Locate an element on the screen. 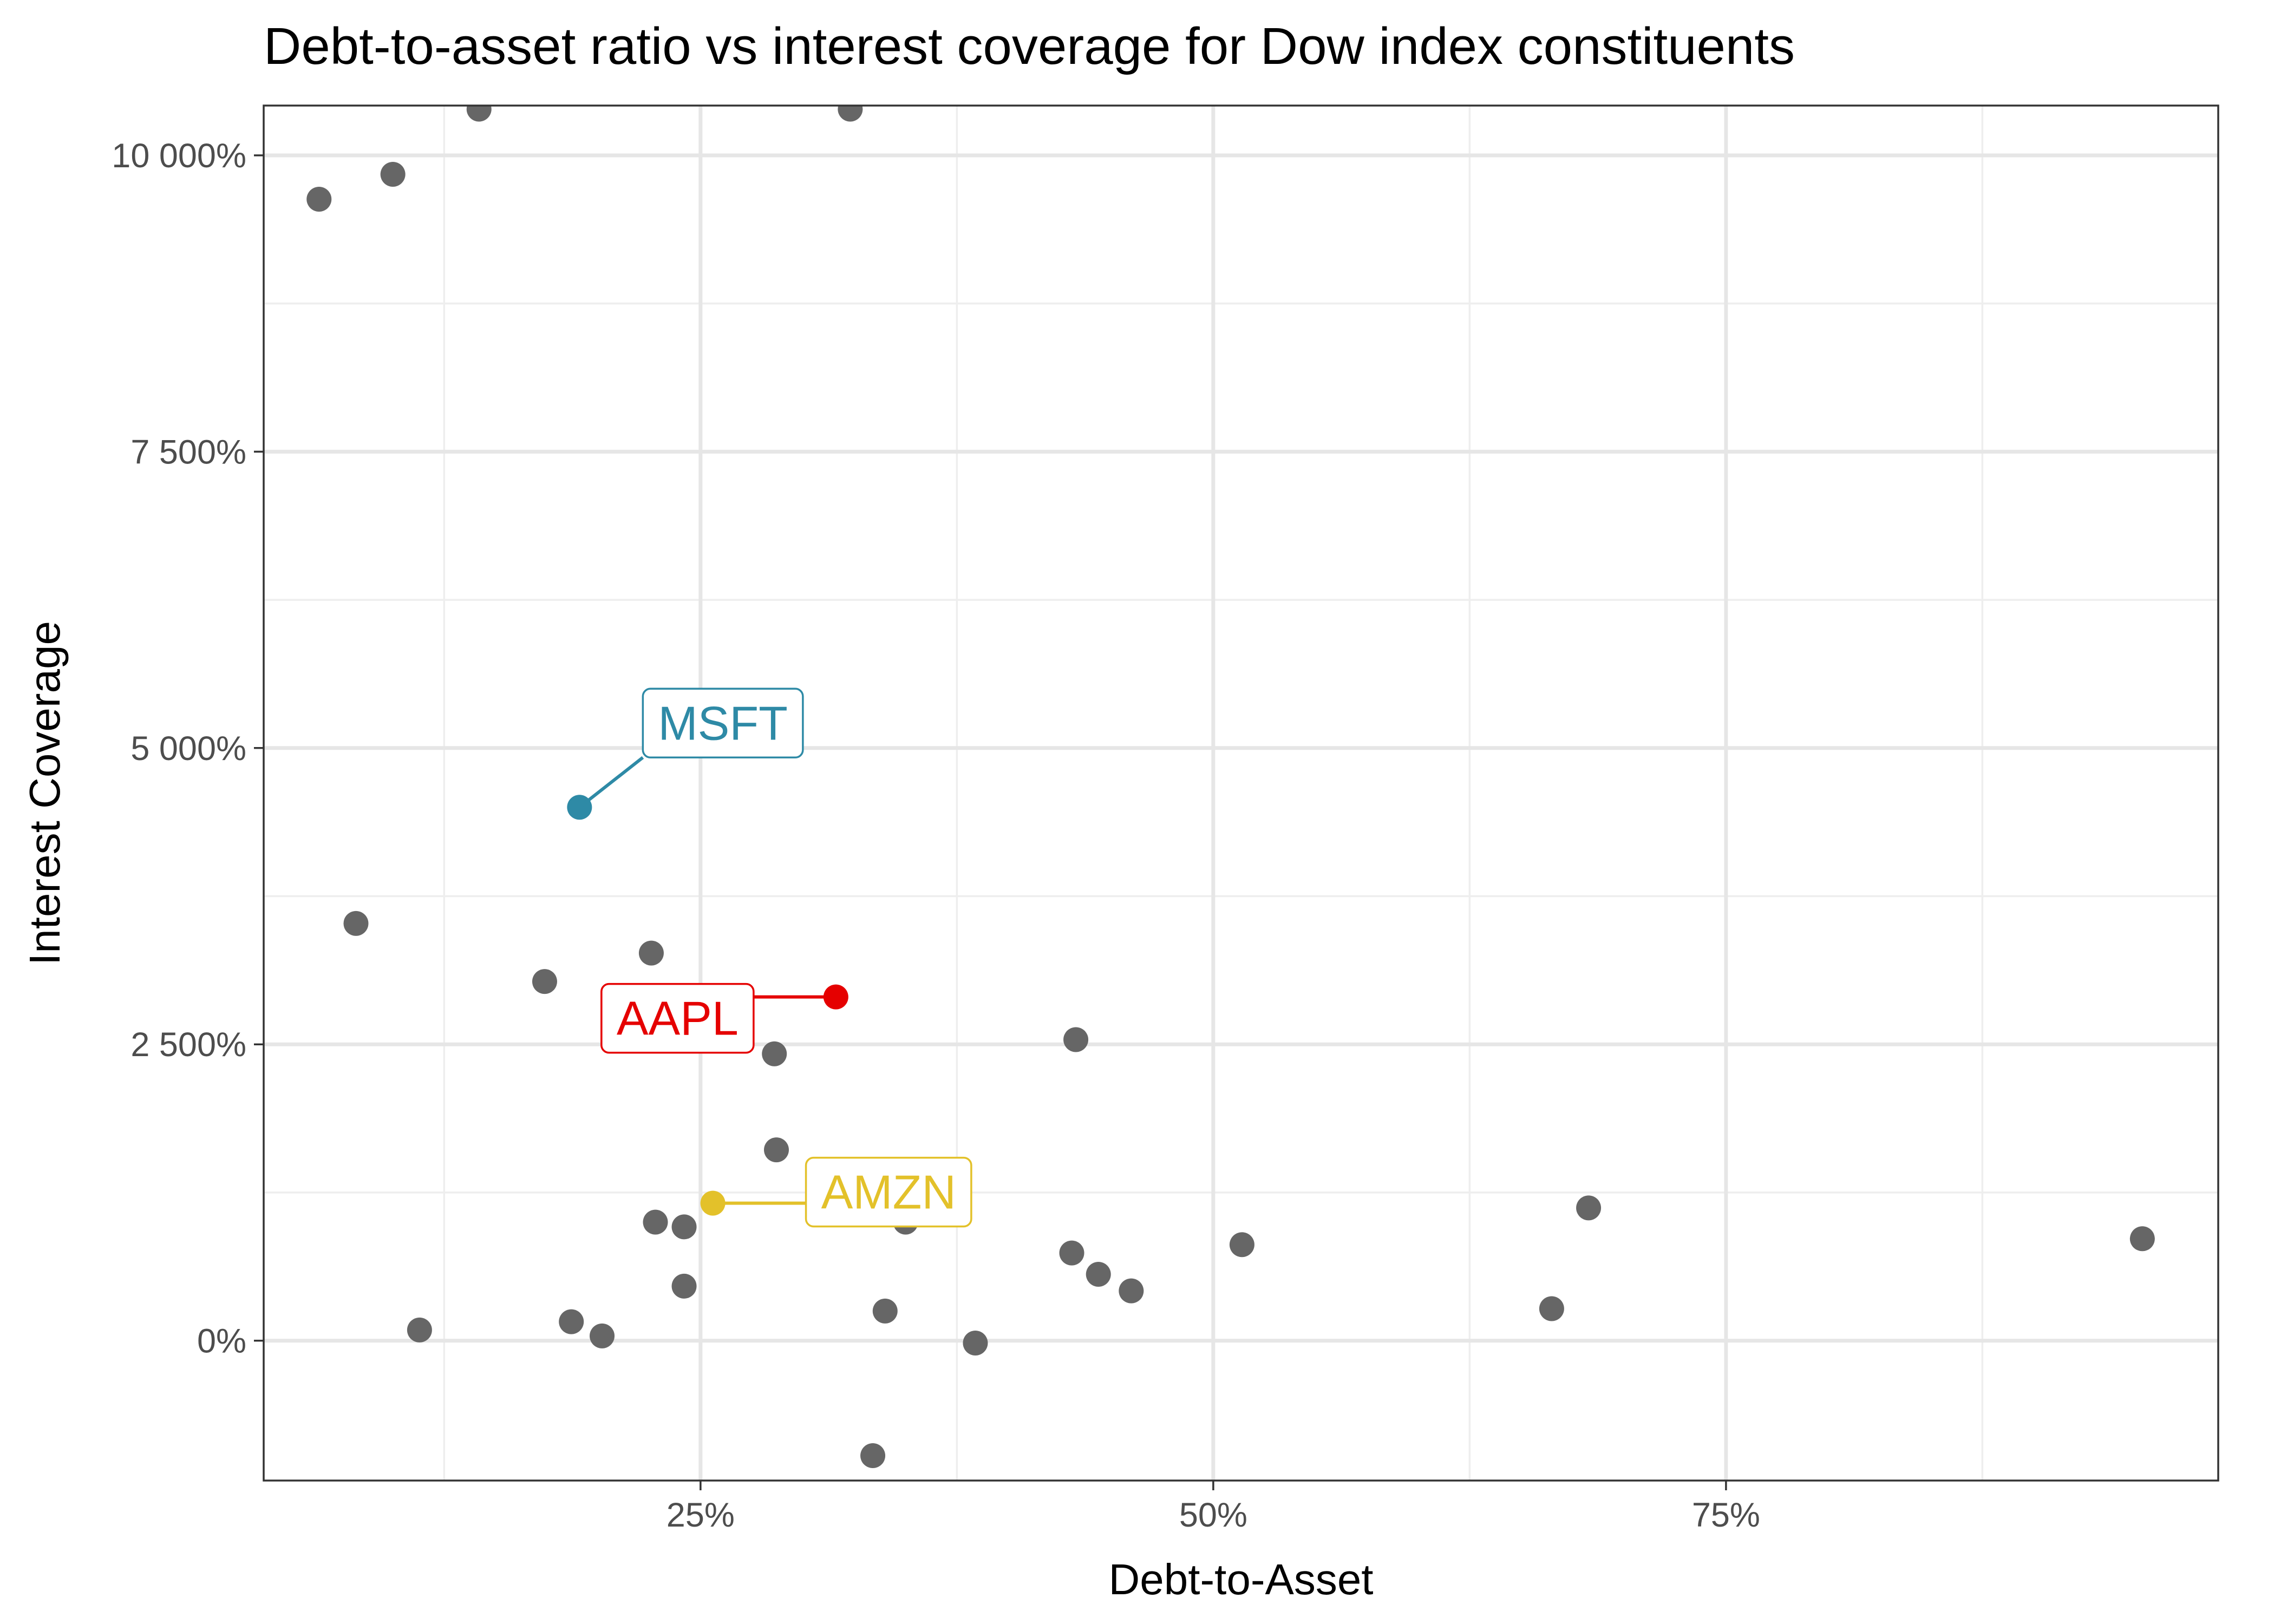 The height and width of the screenshot is (1624, 2274). y-tick-label: 10 000% is located at coordinates (179, 156).